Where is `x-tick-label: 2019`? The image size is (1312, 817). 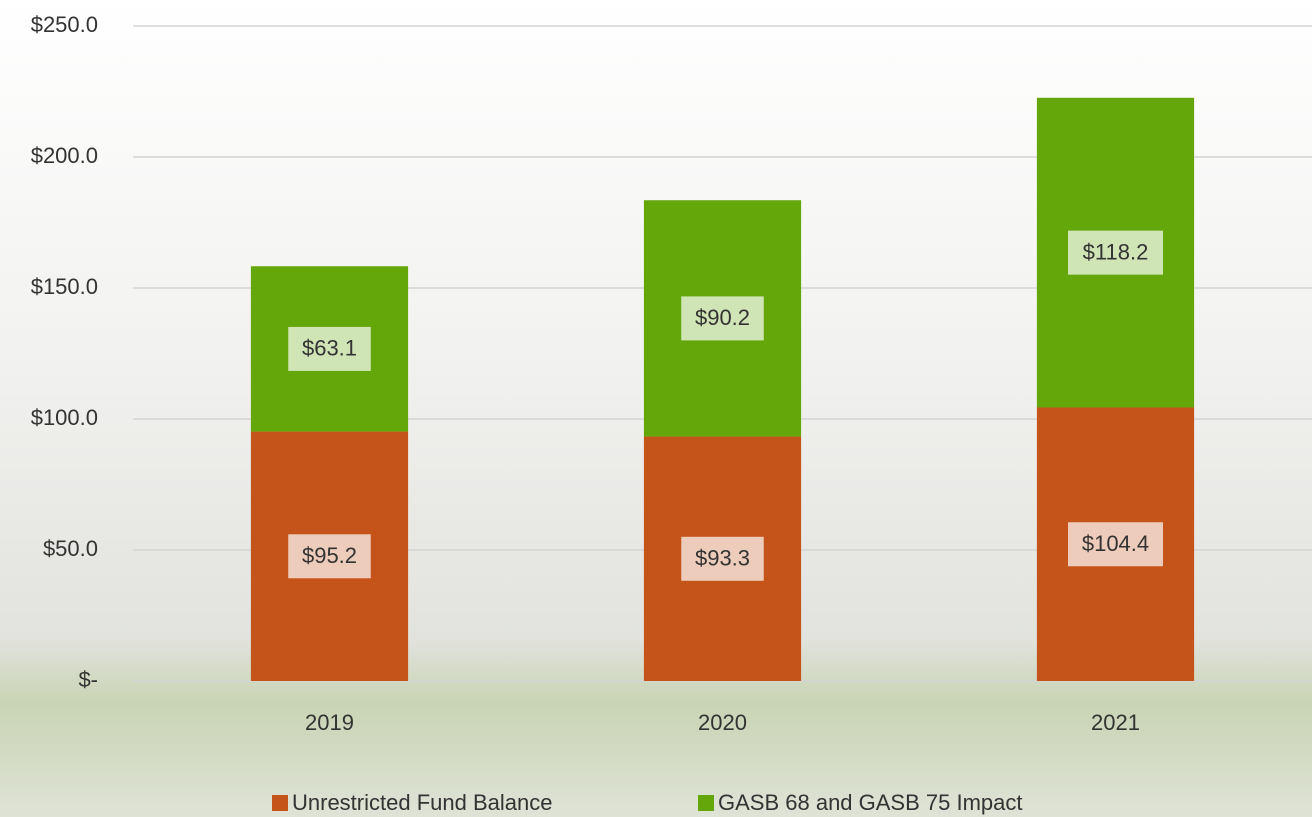
x-tick-label: 2019 is located at coordinates (329, 722).